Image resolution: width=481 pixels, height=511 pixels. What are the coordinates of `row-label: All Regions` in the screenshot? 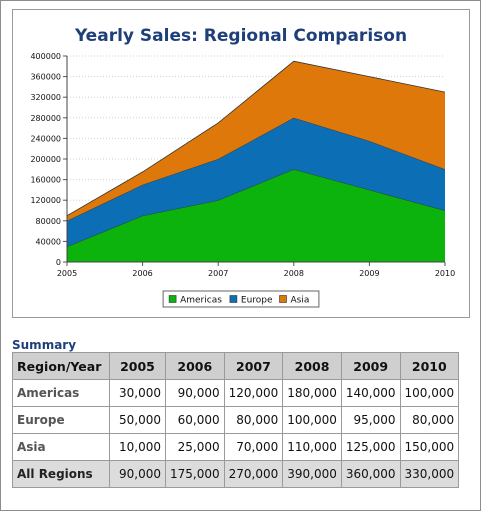 It's located at (61, 474).